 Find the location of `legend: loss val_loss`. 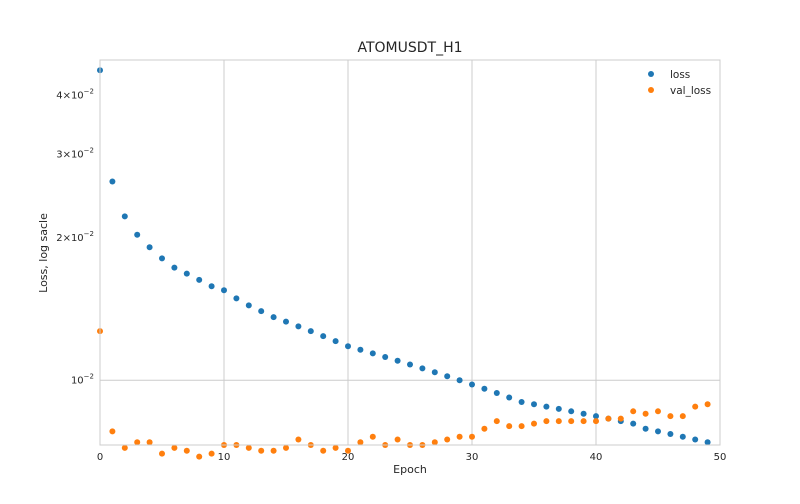

legend: loss val_loss is located at coordinates (679, 83).